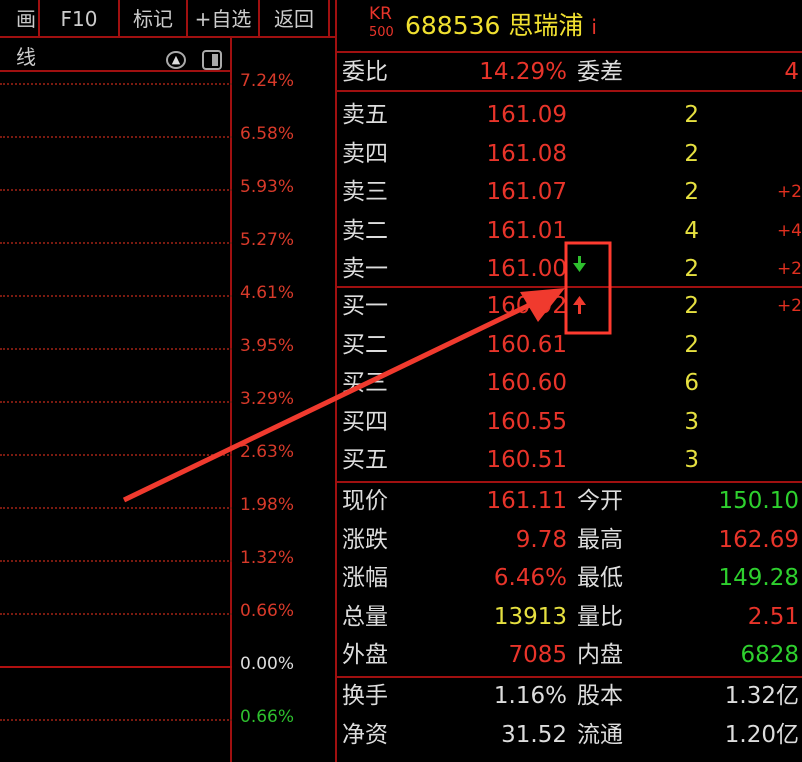 Image resolution: width=802 pixels, height=762 pixels. Describe the element at coordinates (600, 696) in the screenshot. I see `fund-label: 股本` at that location.